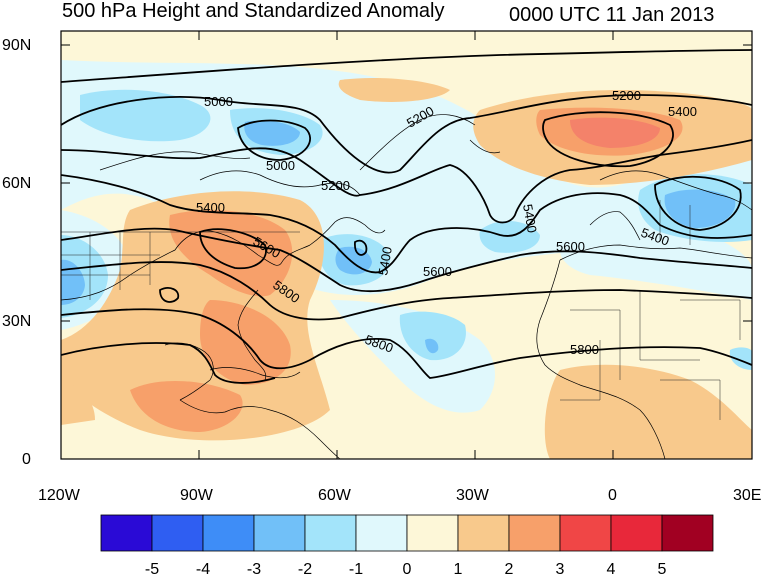 The image size is (768, 577). Describe the element at coordinates (584, 349) in the screenshot. I see `contour-label: 5800` at that location.